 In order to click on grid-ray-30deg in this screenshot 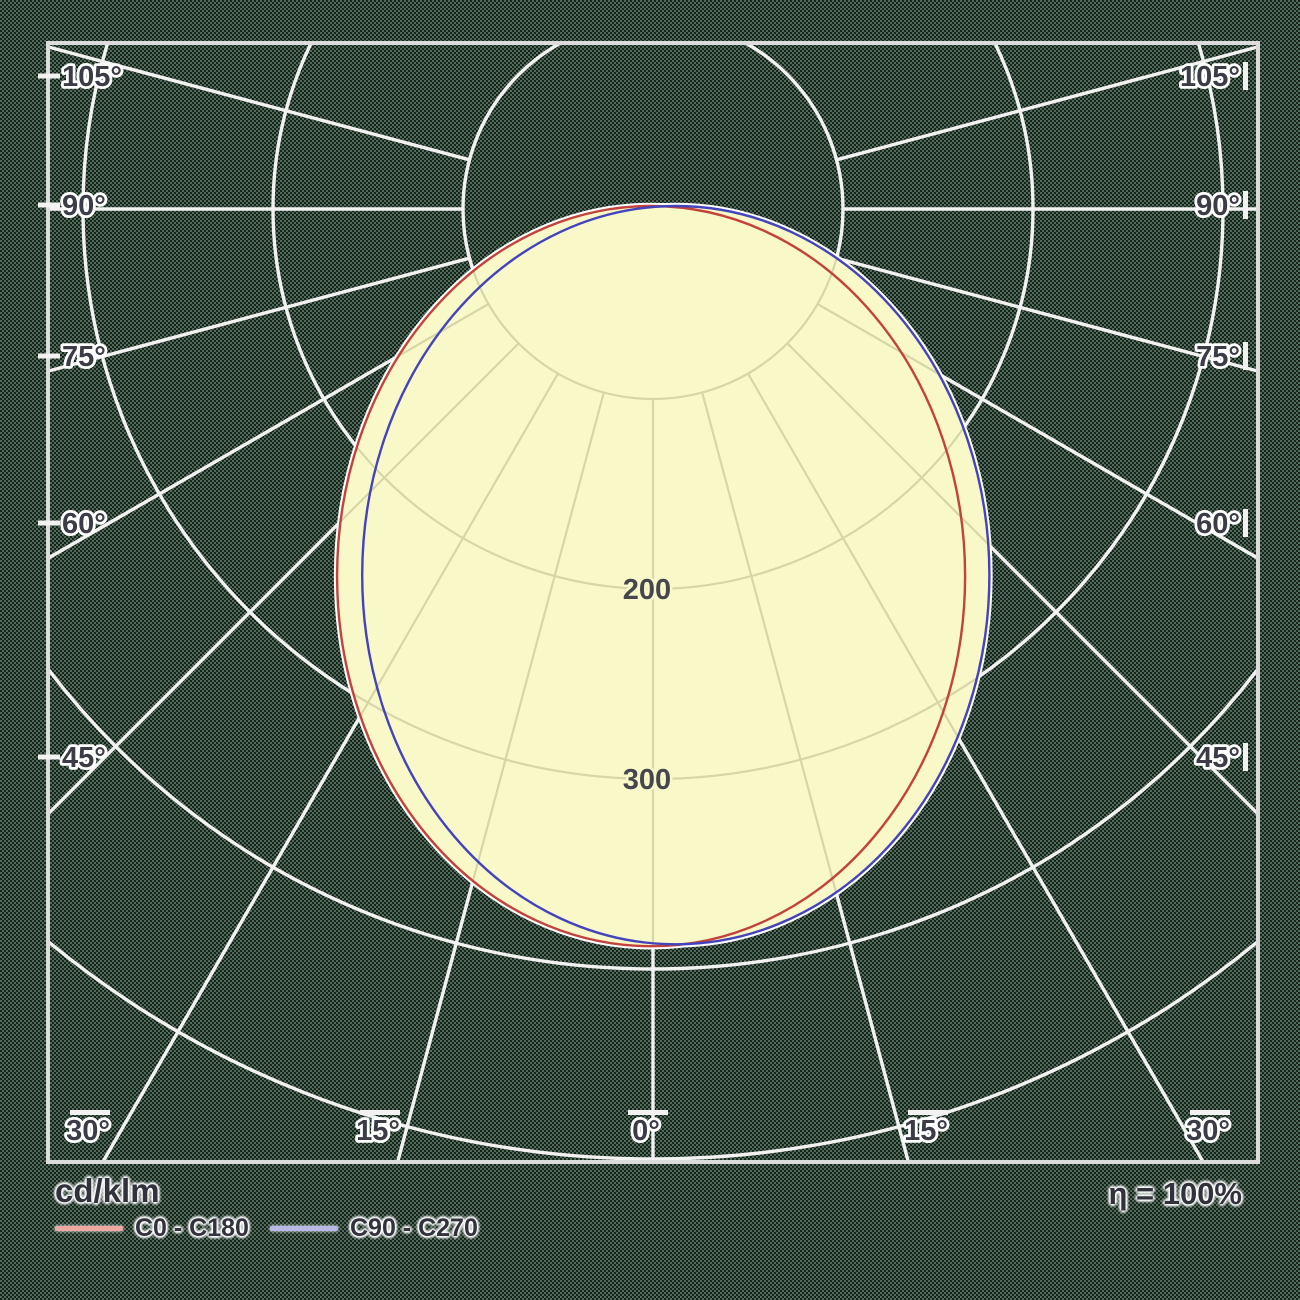, I will do `click(868, 659)`.